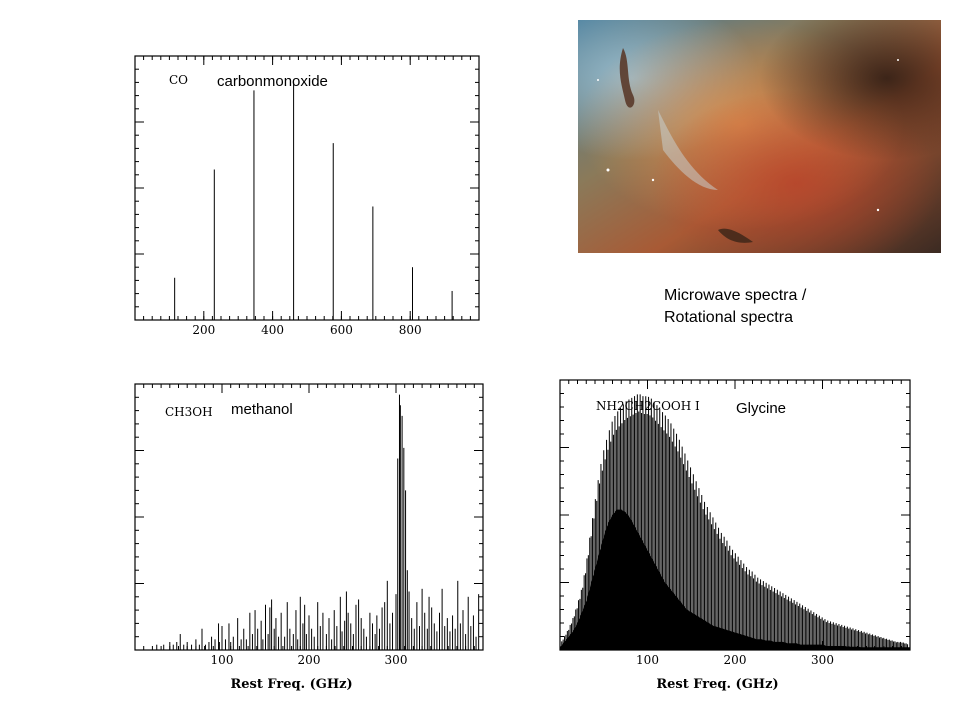 Image resolution: width=960 pixels, height=720 pixels. I want to click on caption: Microwave spectra / Rotational spectra, so click(794, 307).